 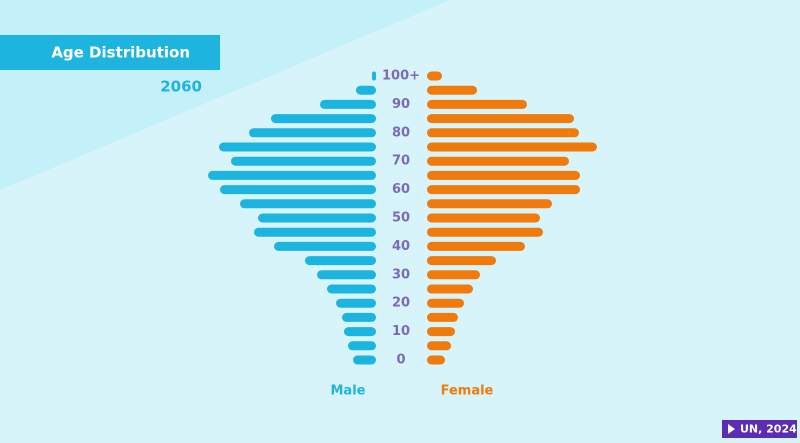 What do you see at coordinates (401, 246) in the screenshot?
I see `age-label: 40` at bounding box center [401, 246].